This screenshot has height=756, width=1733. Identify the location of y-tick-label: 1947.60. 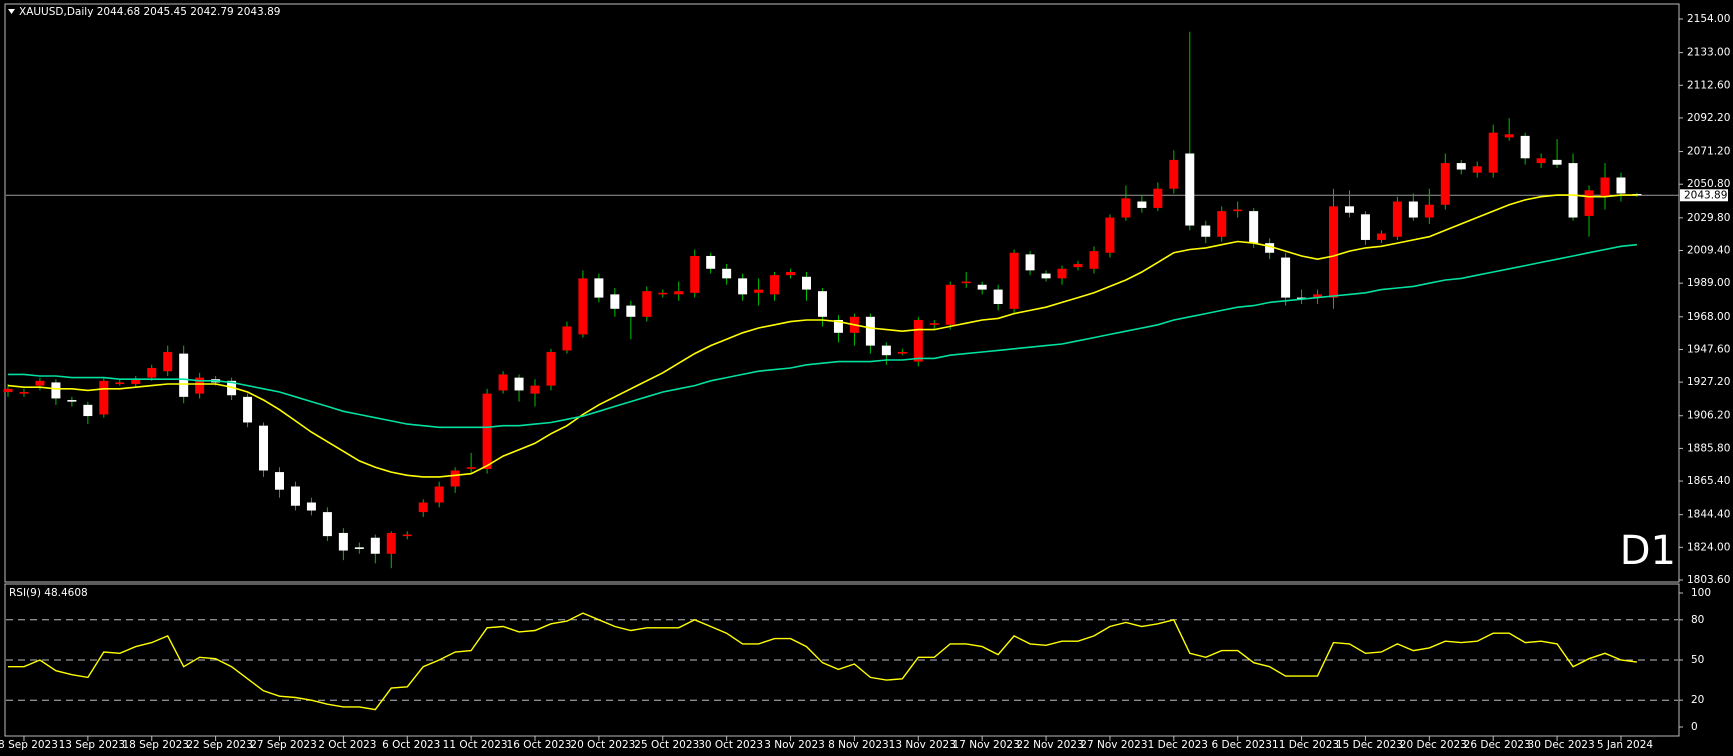
(1708, 349).